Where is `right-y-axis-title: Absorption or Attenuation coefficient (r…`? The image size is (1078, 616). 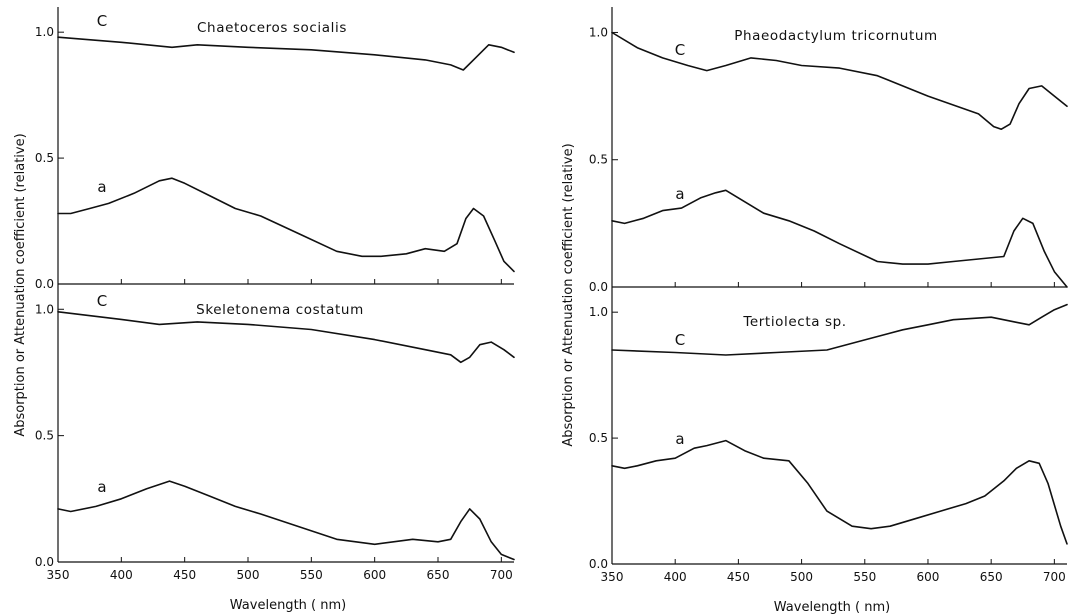
right-y-axis-title: Absorption or Attenuation coefficient (r… is located at coordinates (568, 294).